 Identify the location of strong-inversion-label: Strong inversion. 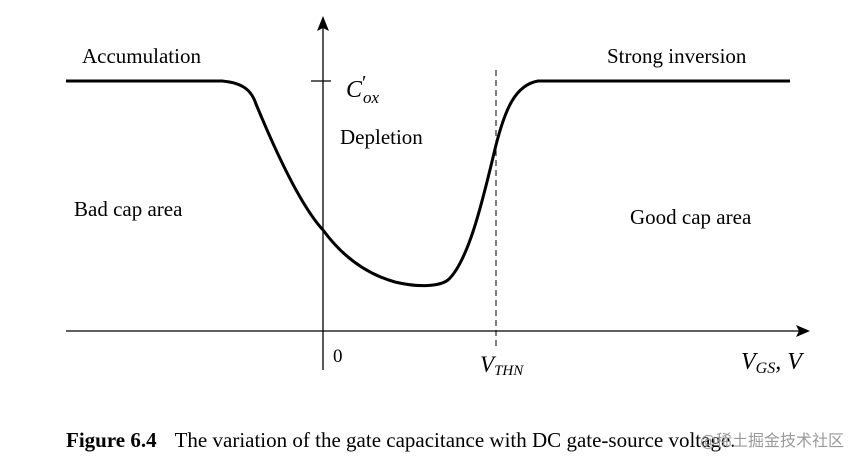
(677, 56).